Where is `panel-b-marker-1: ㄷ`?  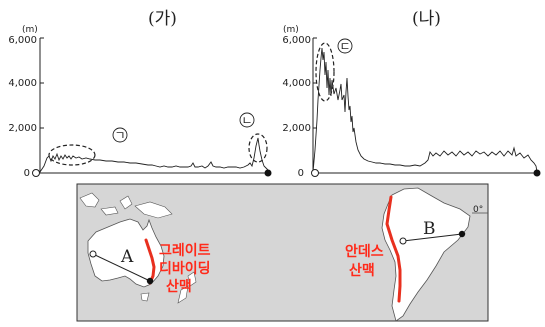 panel-b-marker-1: ㄷ is located at coordinates (344, 47).